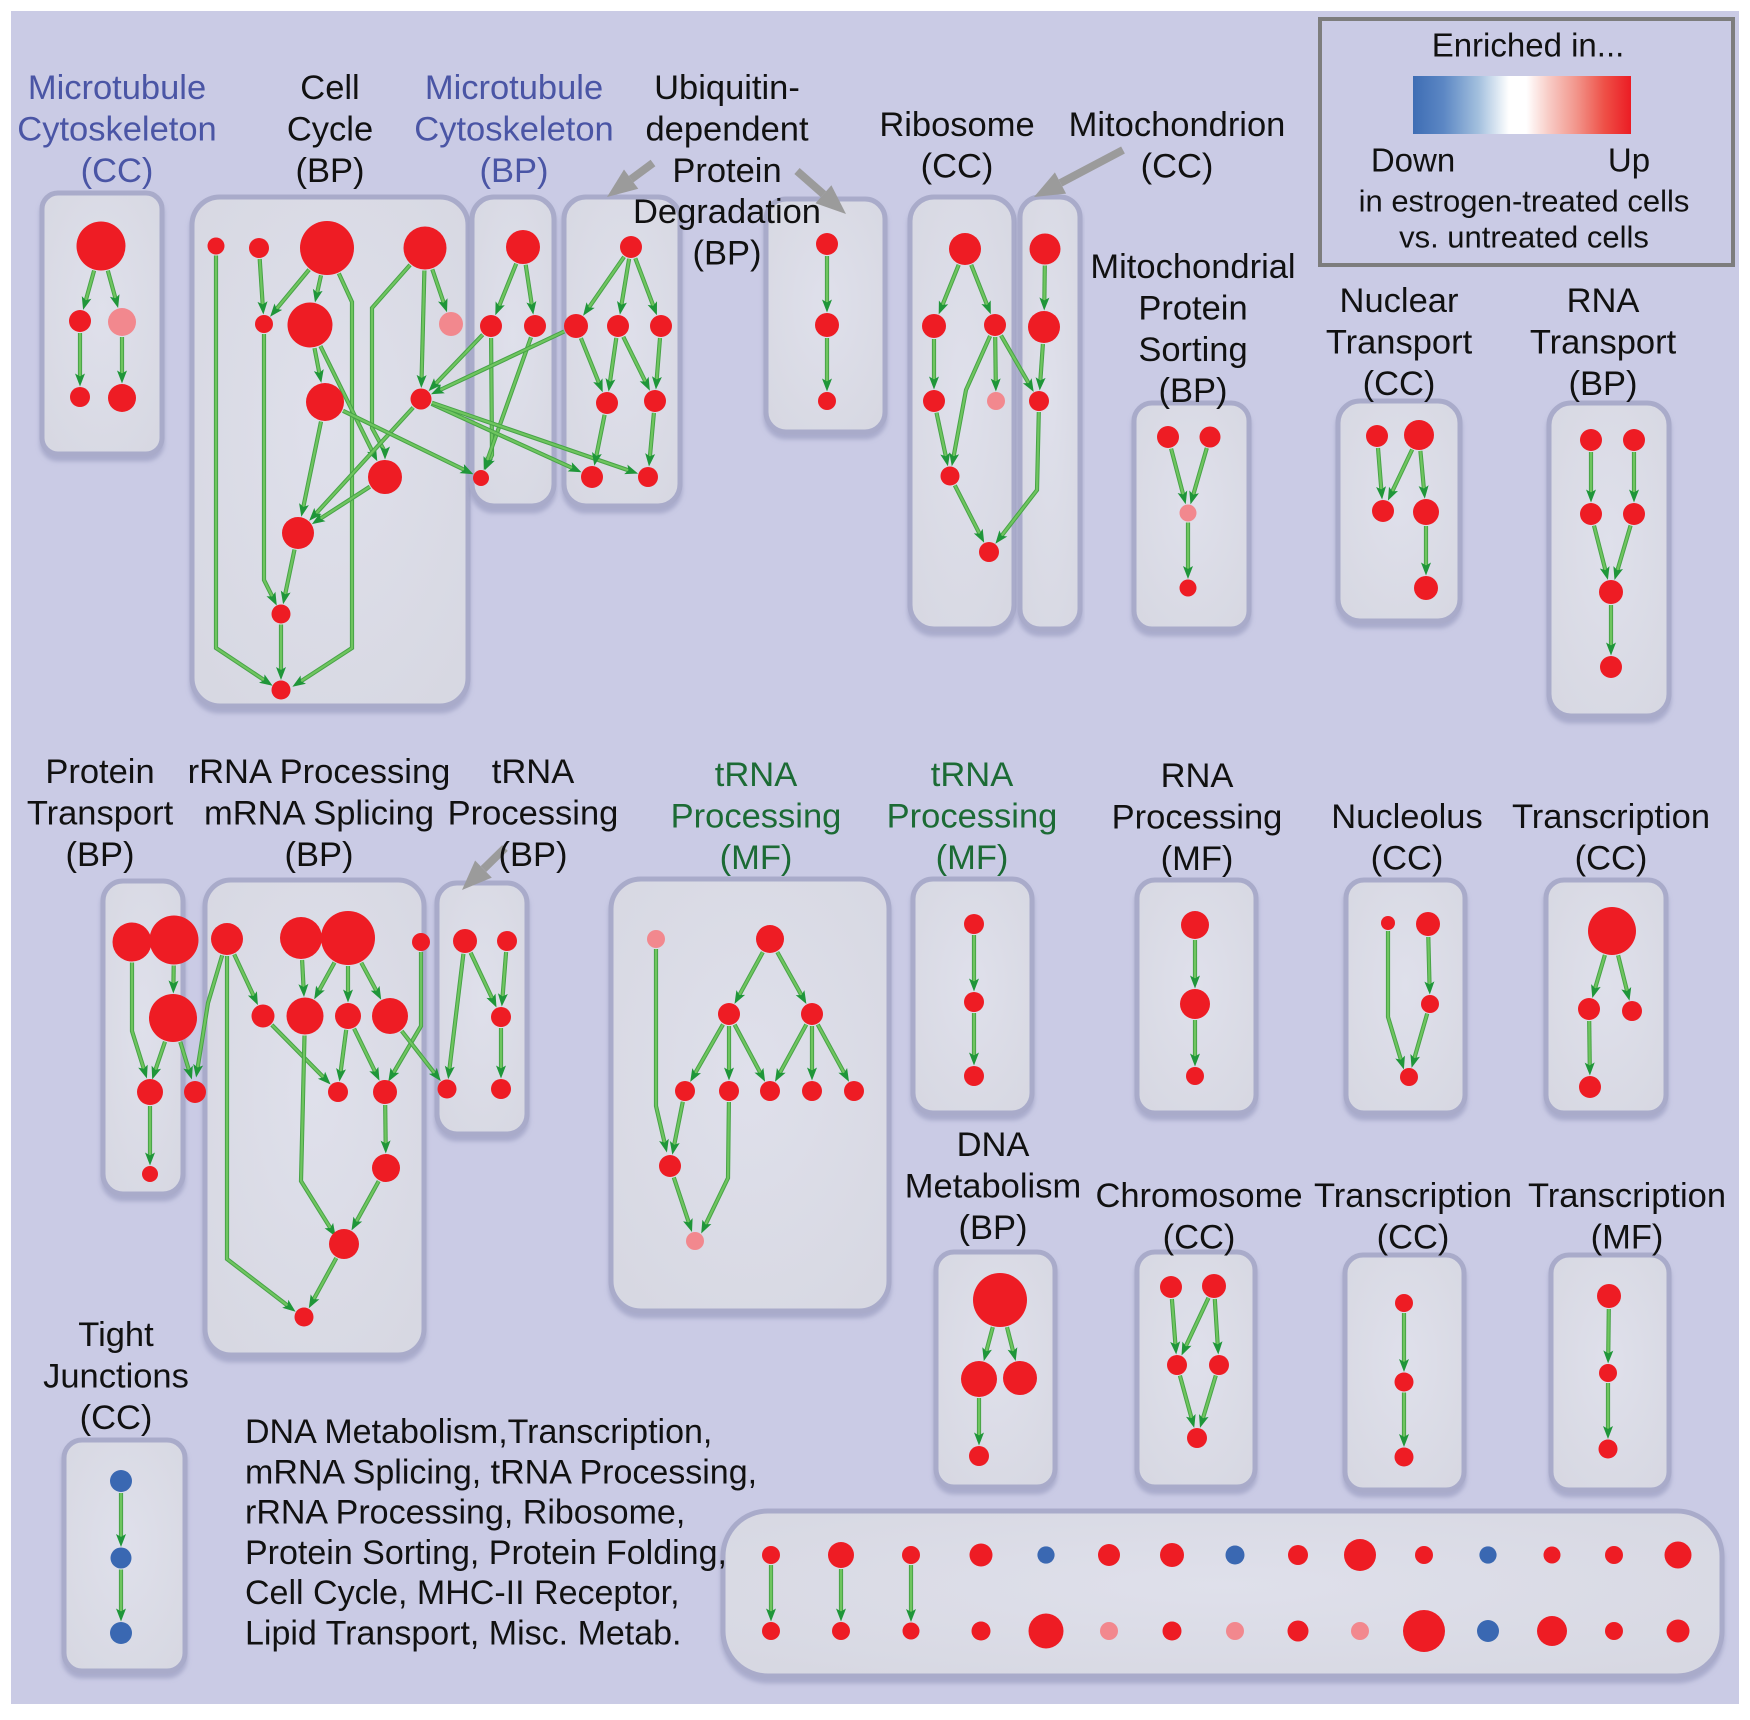 The width and height of the screenshot is (1750, 1720). I want to click on svg-text: Junctions, so click(116, 1376).